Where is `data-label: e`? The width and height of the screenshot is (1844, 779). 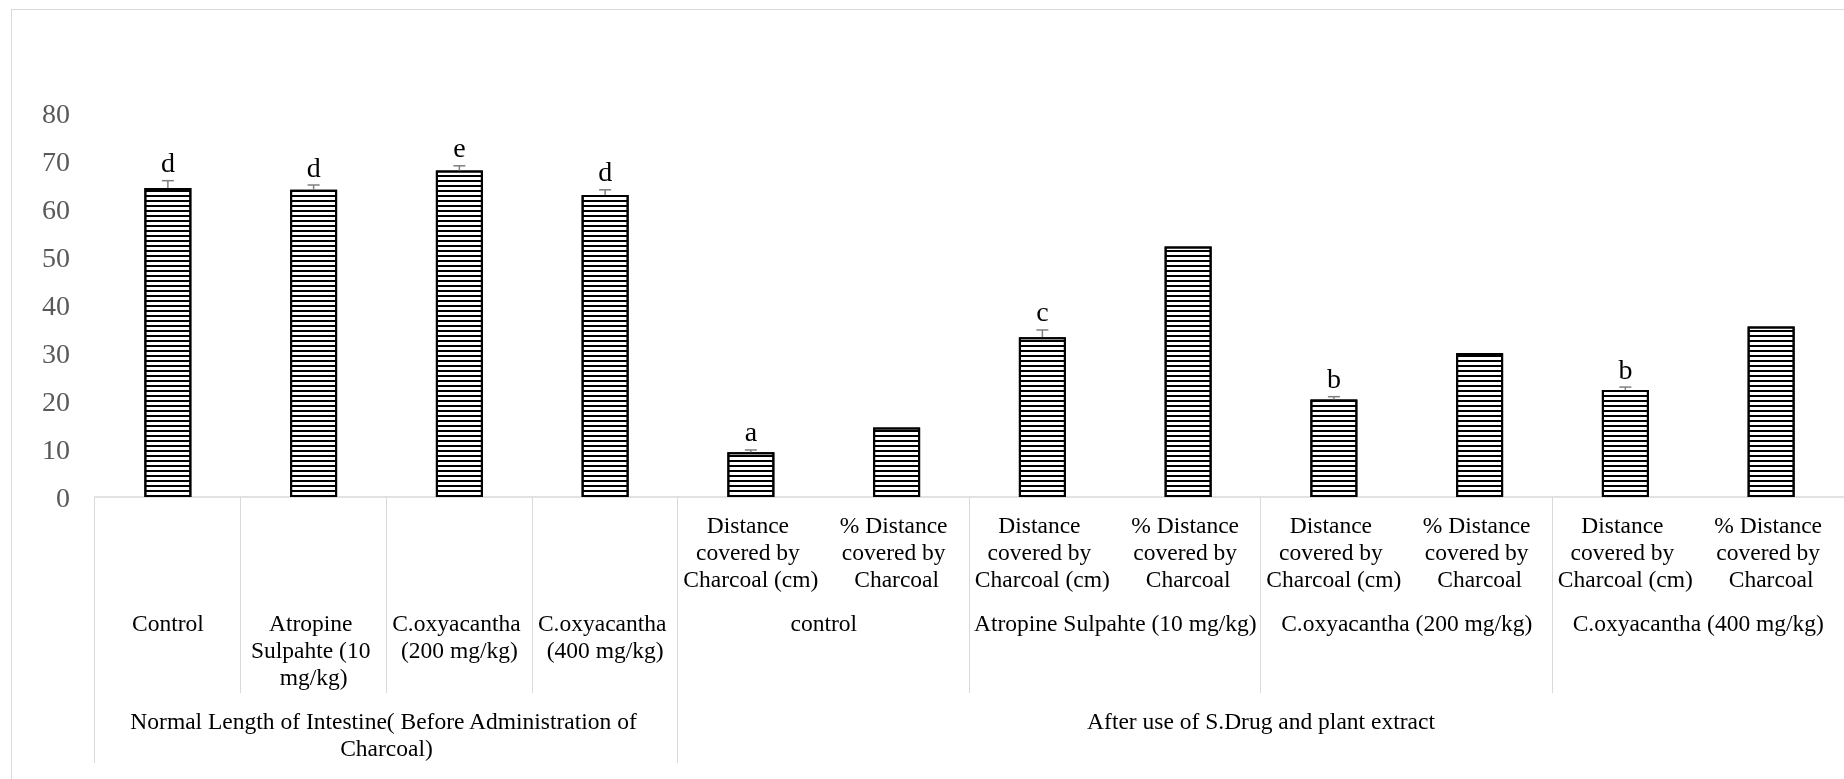 data-label: e is located at coordinates (459, 148).